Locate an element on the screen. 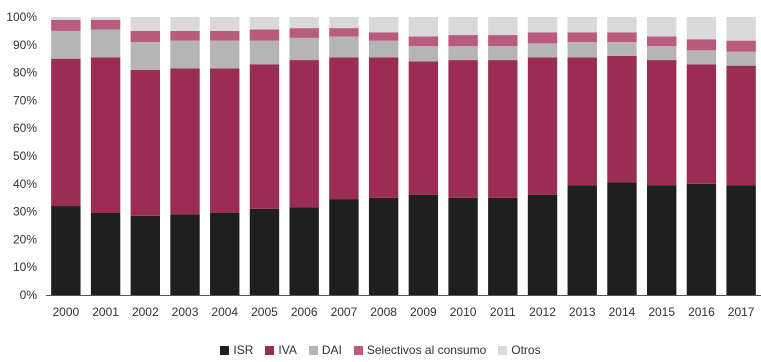 Image resolution: width=761 pixels, height=362 pixels. x-tick-label: 2008 is located at coordinates (383, 312).